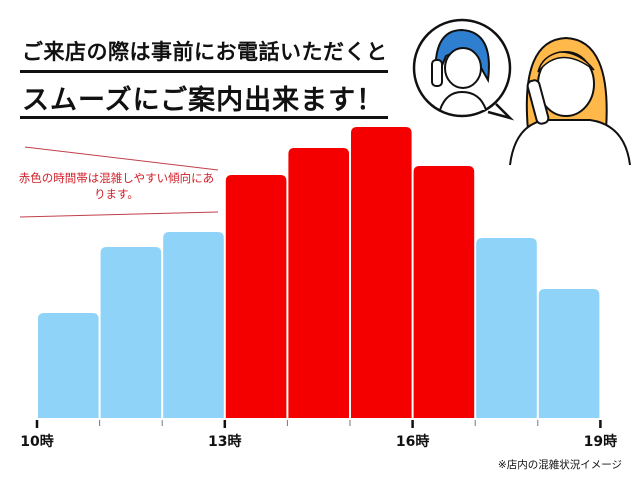 This screenshot has width=640, height=480. I want to click on bar-14時, so click(318, 283).